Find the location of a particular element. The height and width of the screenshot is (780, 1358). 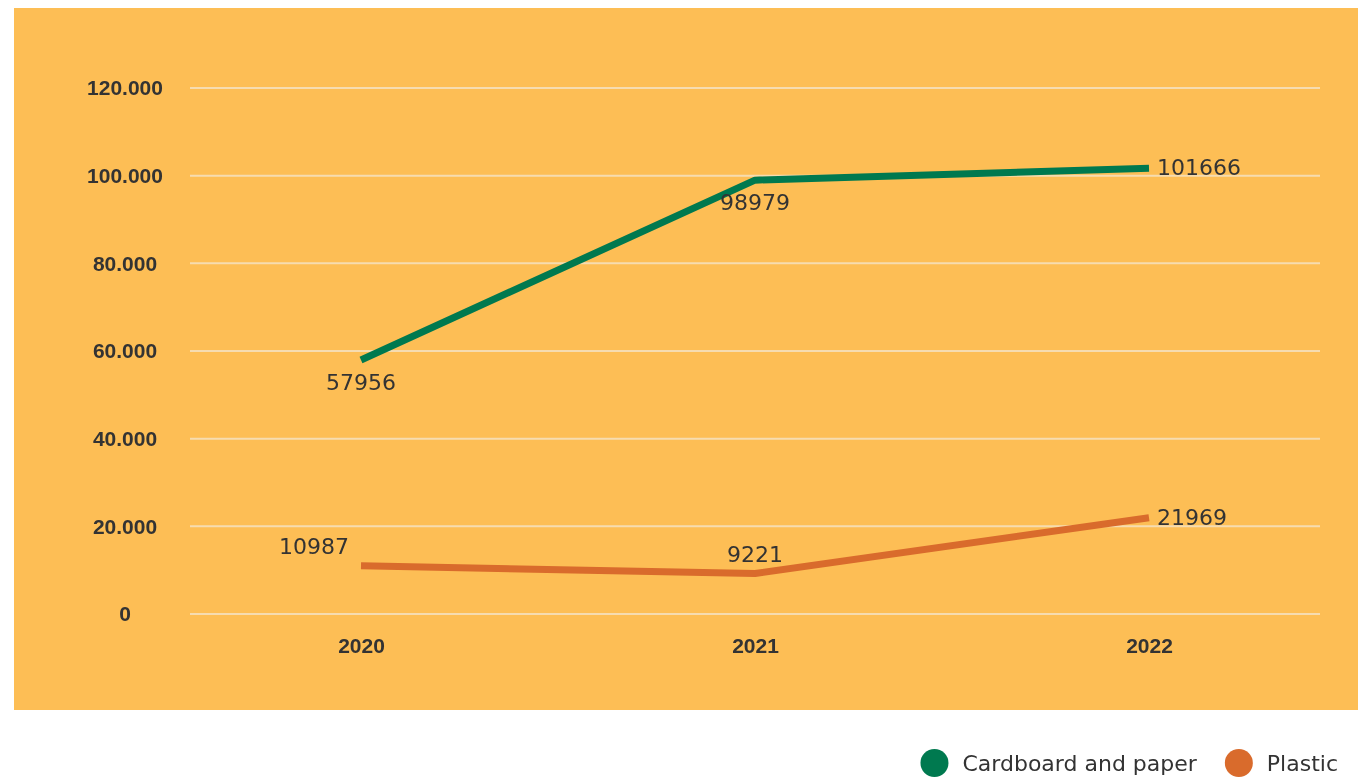

data-label: 98979 is located at coordinates (755, 203).